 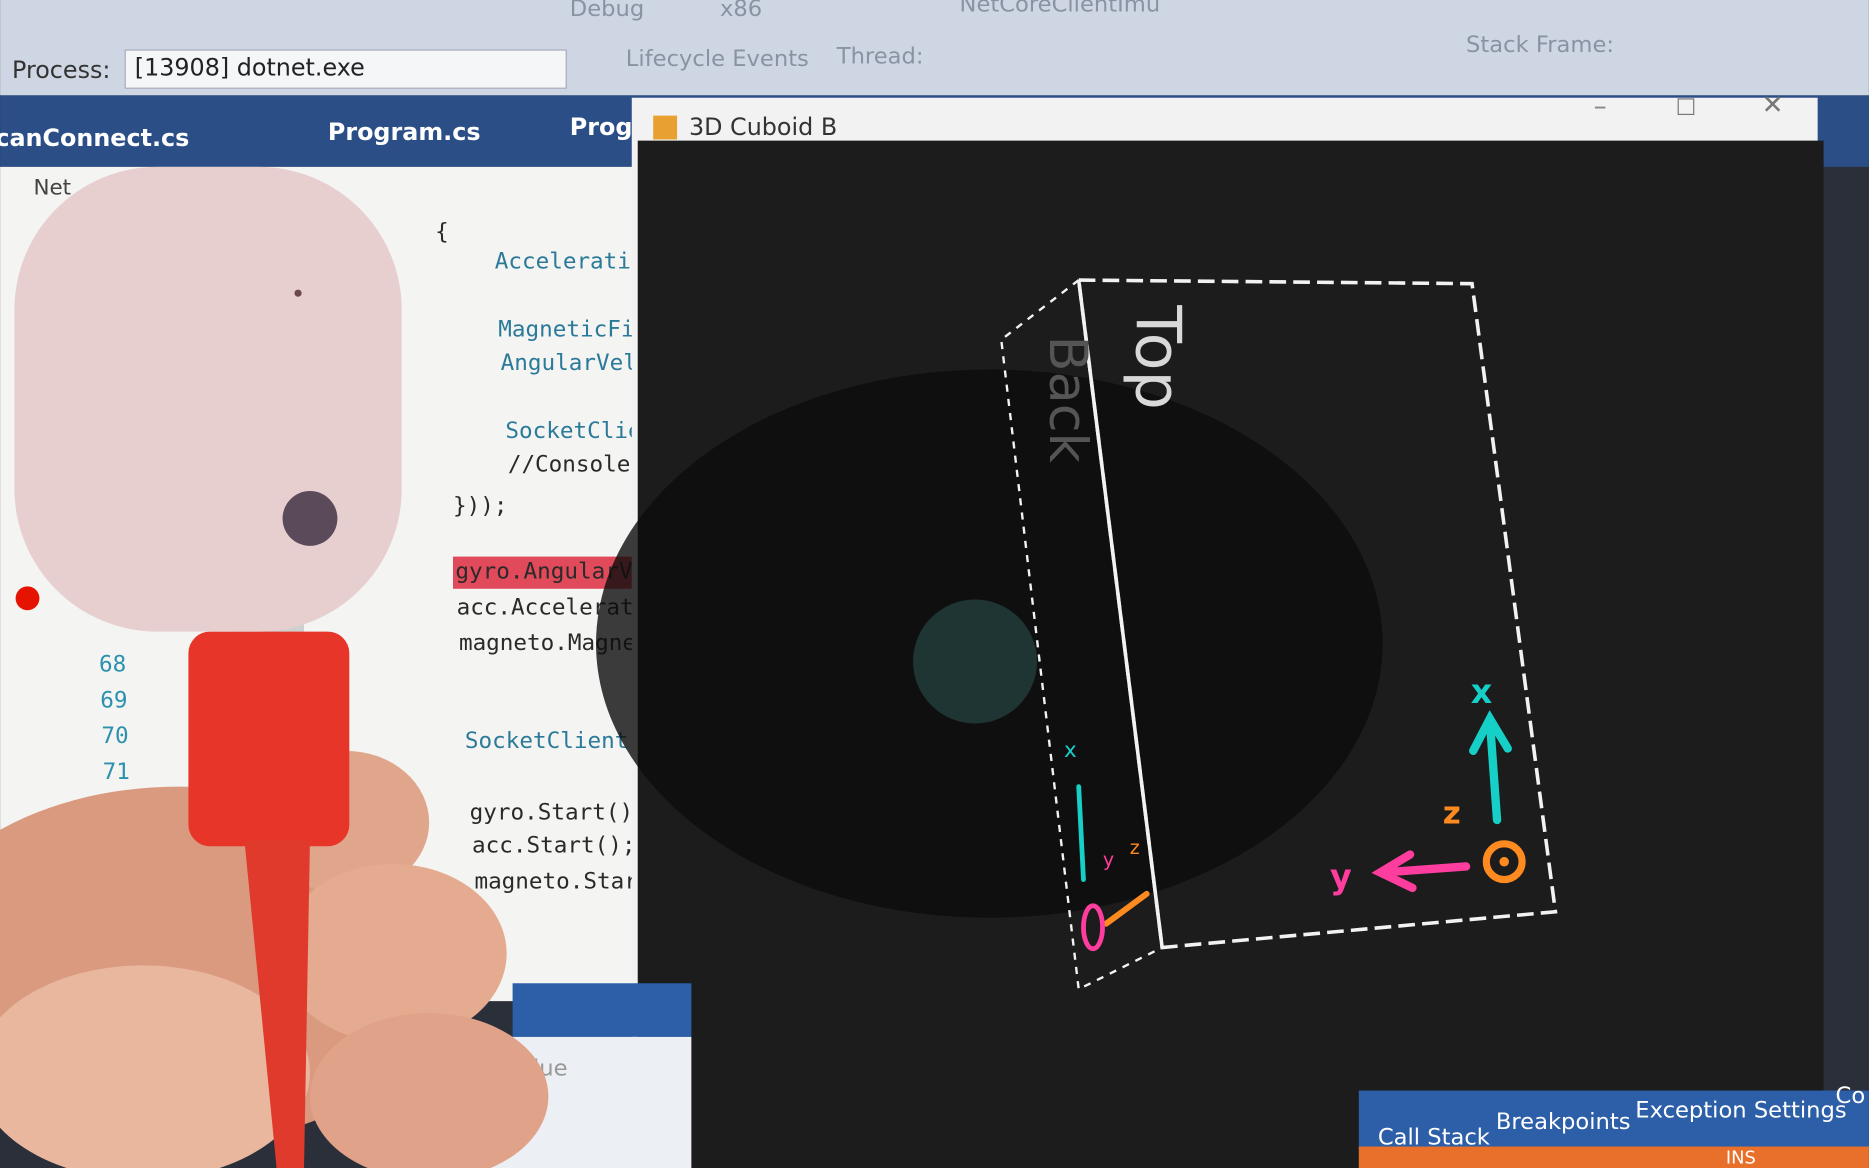 I want to click on code-line: MagneticFi, so click(x=566, y=330).